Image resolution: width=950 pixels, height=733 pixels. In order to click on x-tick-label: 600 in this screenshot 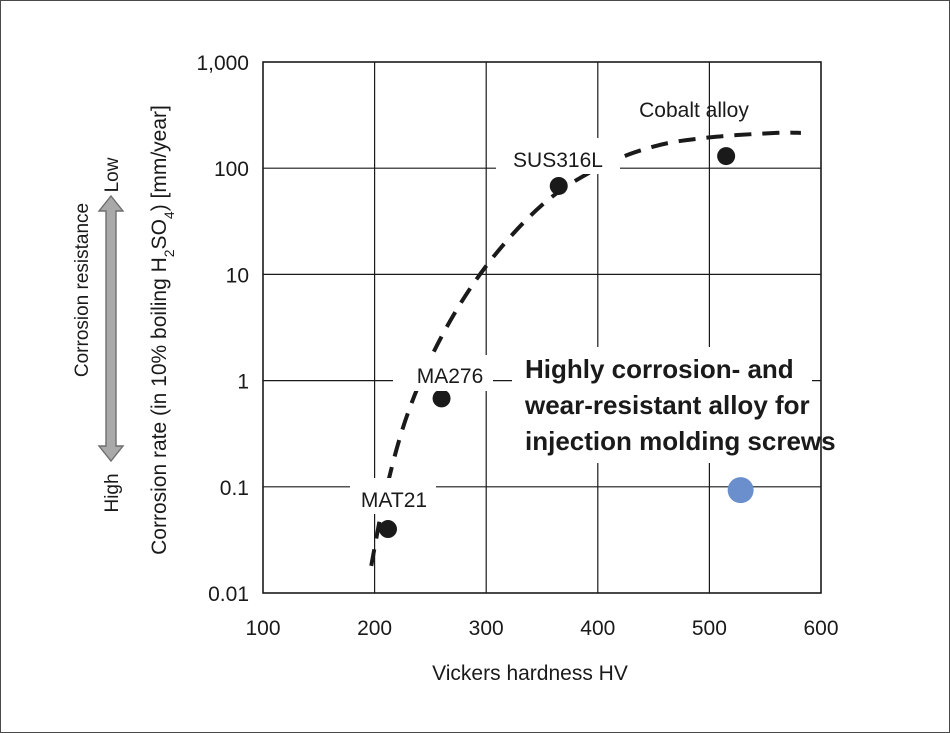, I will do `click(820, 628)`.